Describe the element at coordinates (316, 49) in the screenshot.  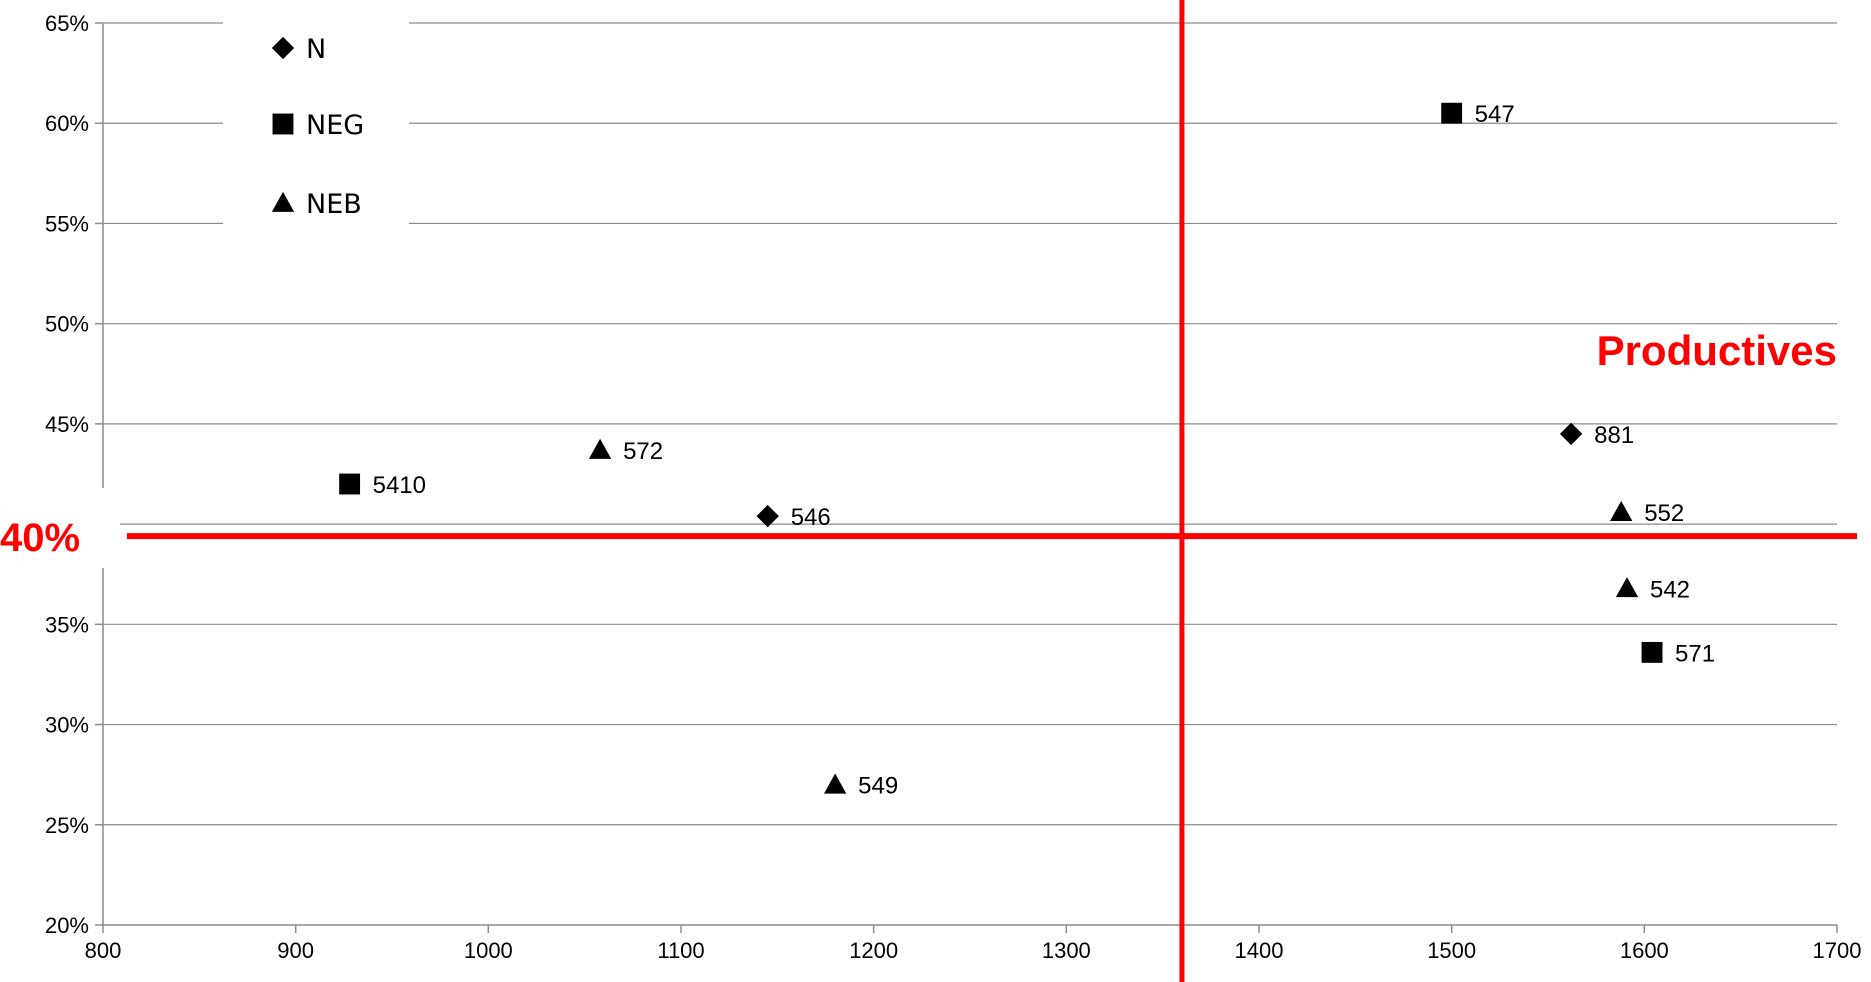
I see `legend-label: N` at that location.